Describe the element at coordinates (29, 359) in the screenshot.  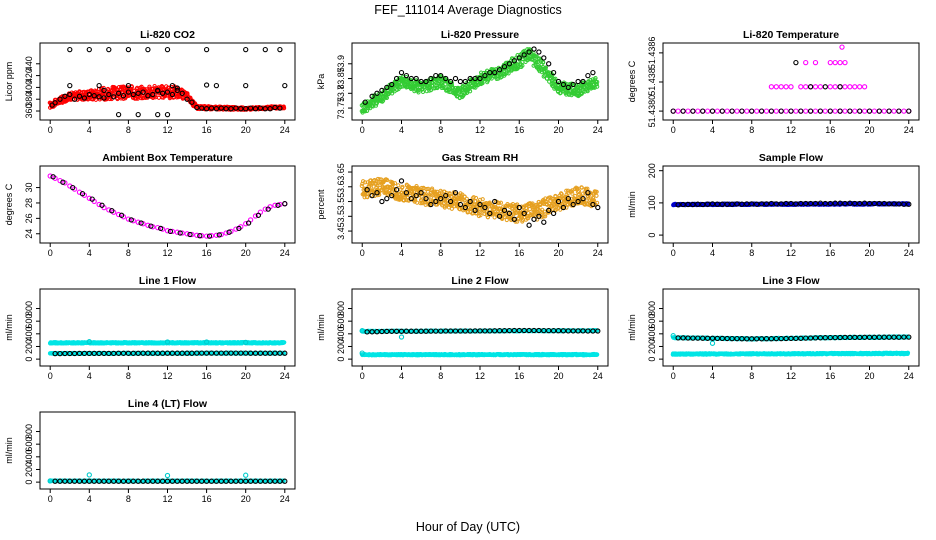
I see `y-tick-label: 0` at that location.